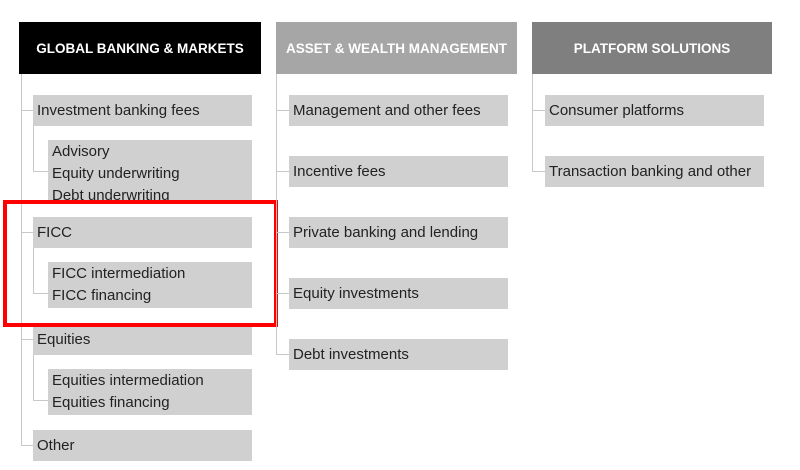  Describe the element at coordinates (398, 171) in the screenshot. I see `item-incentive-fees: Incentive fees` at that location.